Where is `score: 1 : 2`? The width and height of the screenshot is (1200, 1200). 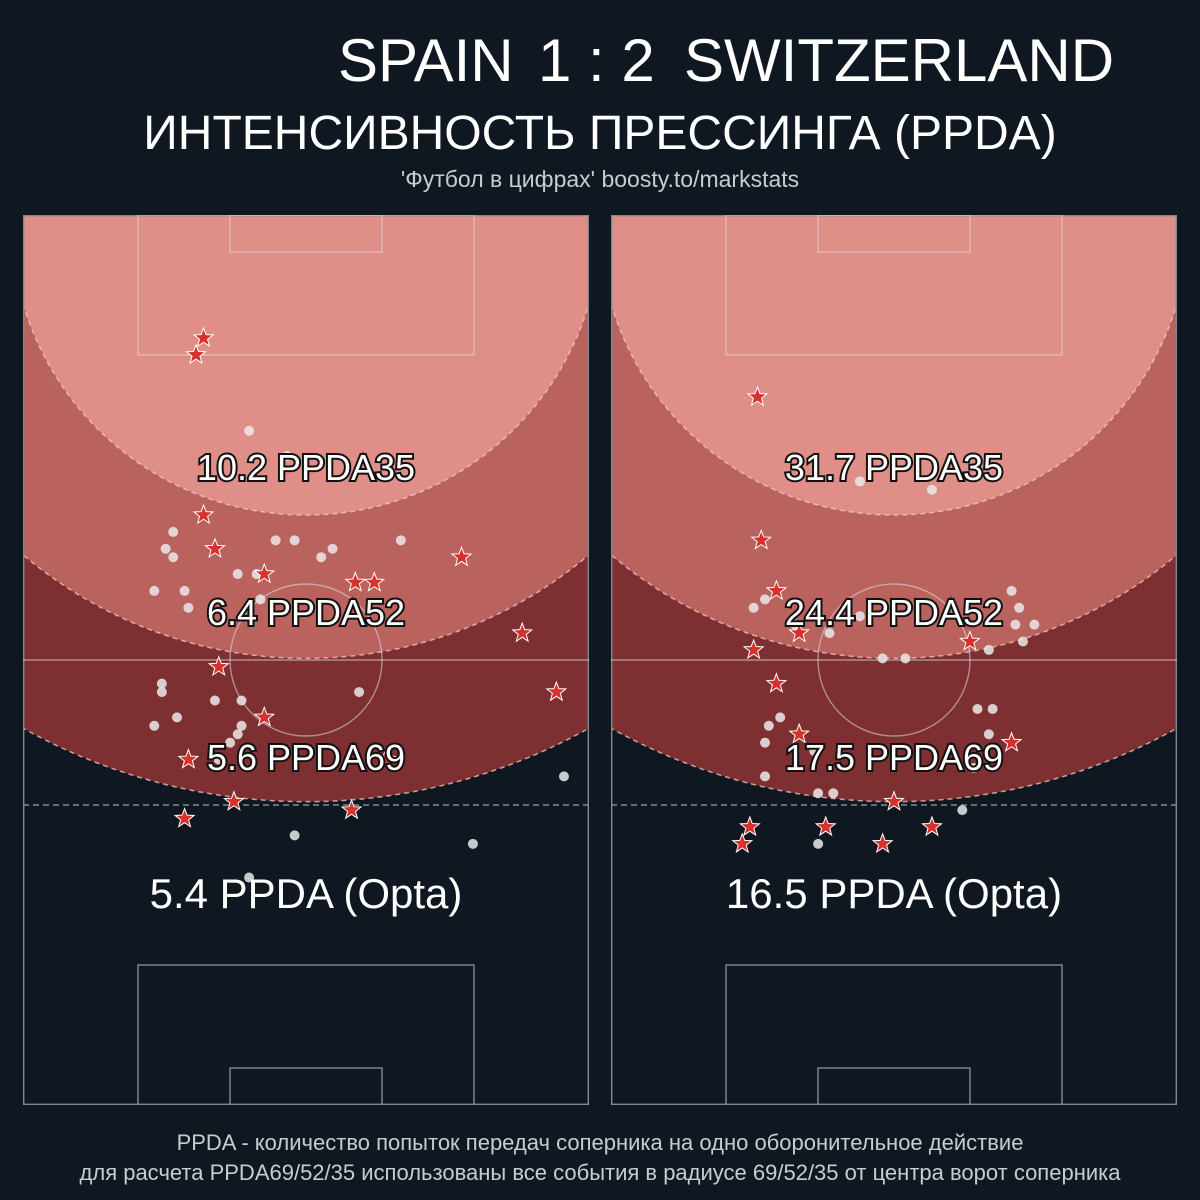 score: 1 : 2 is located at coordinates (596, 60).